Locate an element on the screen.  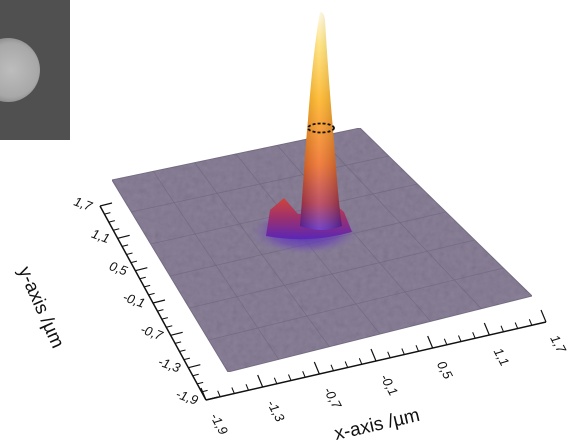
x-tick-label: 0,5 is located at coordinates (445, 370).